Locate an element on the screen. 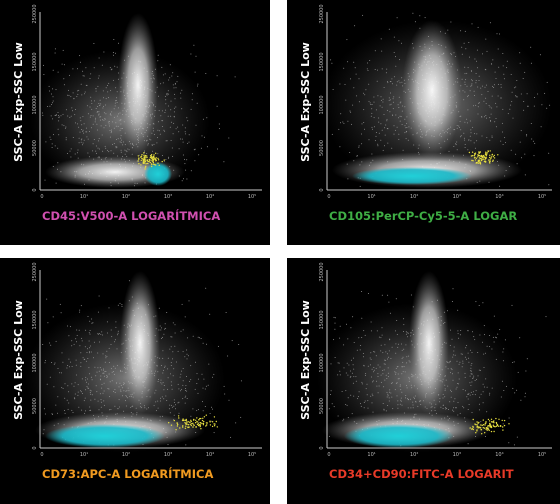 This screenshot has height=504, width=560. x-tick-label: 0 is located at coordinates (328, 455).